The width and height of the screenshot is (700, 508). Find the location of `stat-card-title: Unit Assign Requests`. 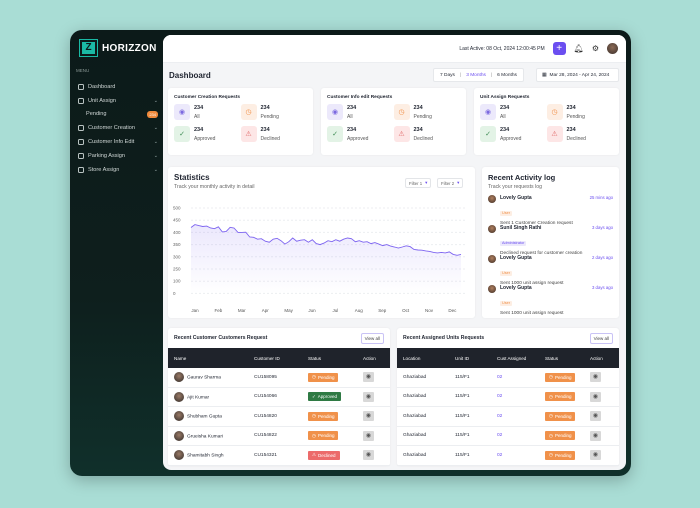

stat-card-title: Unit Assign Requests is located at coordinates (505, 97).